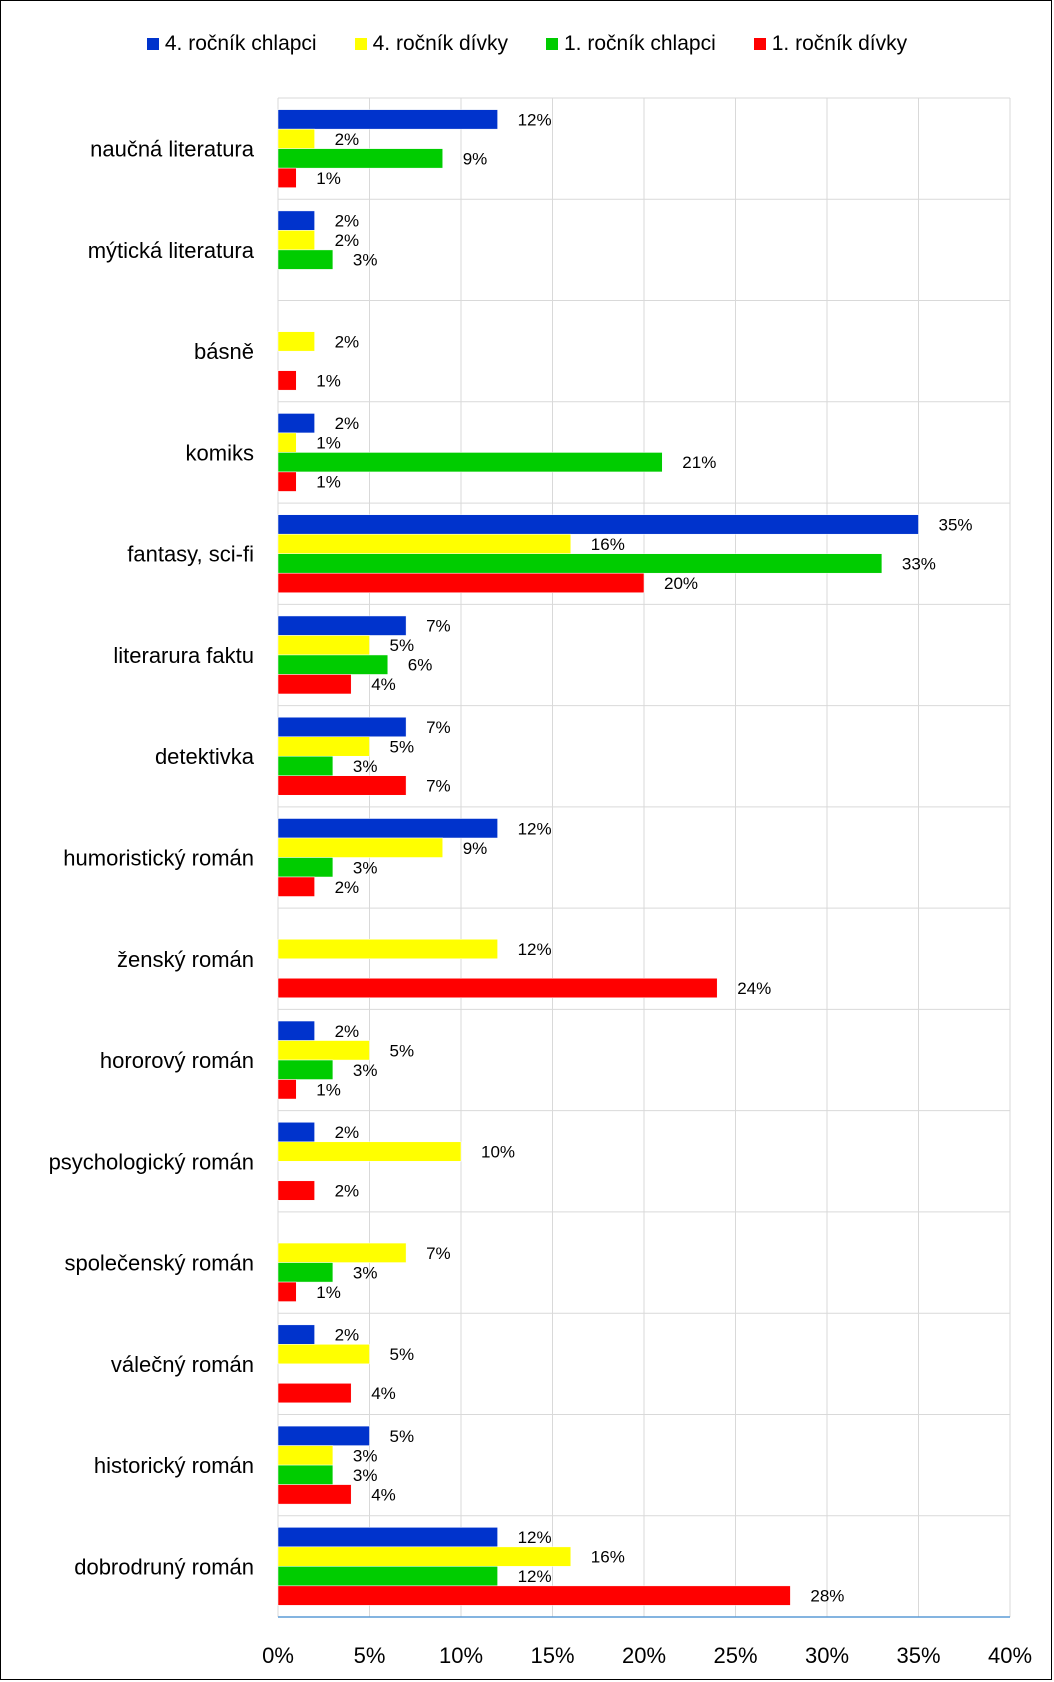 This screenshot has height=1682, width=1054. What do you see at coordinates (461, 1655) in the screenshot?
I see `x-tick-label: 10%` at bounding box center [461, 1655].